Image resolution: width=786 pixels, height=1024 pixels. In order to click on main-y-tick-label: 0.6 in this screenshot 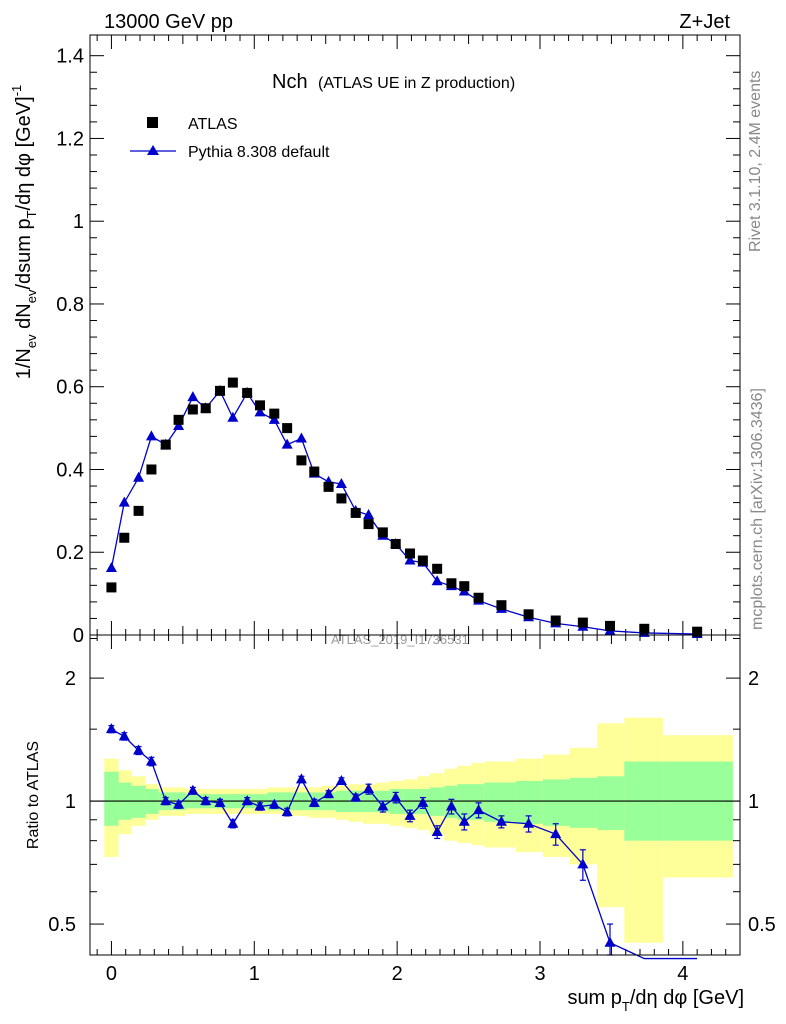, I will do `click(70, 388)`.